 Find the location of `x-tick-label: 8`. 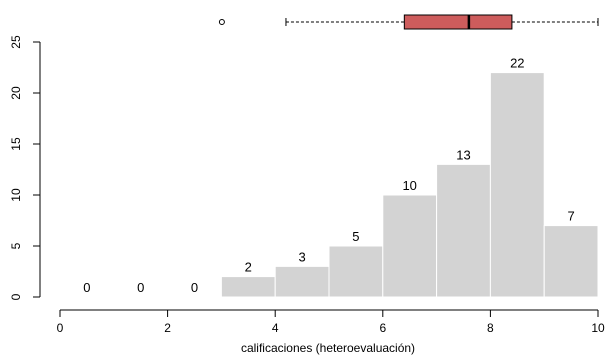

x-tick-label: 8 is located at coordinates (490, 328).